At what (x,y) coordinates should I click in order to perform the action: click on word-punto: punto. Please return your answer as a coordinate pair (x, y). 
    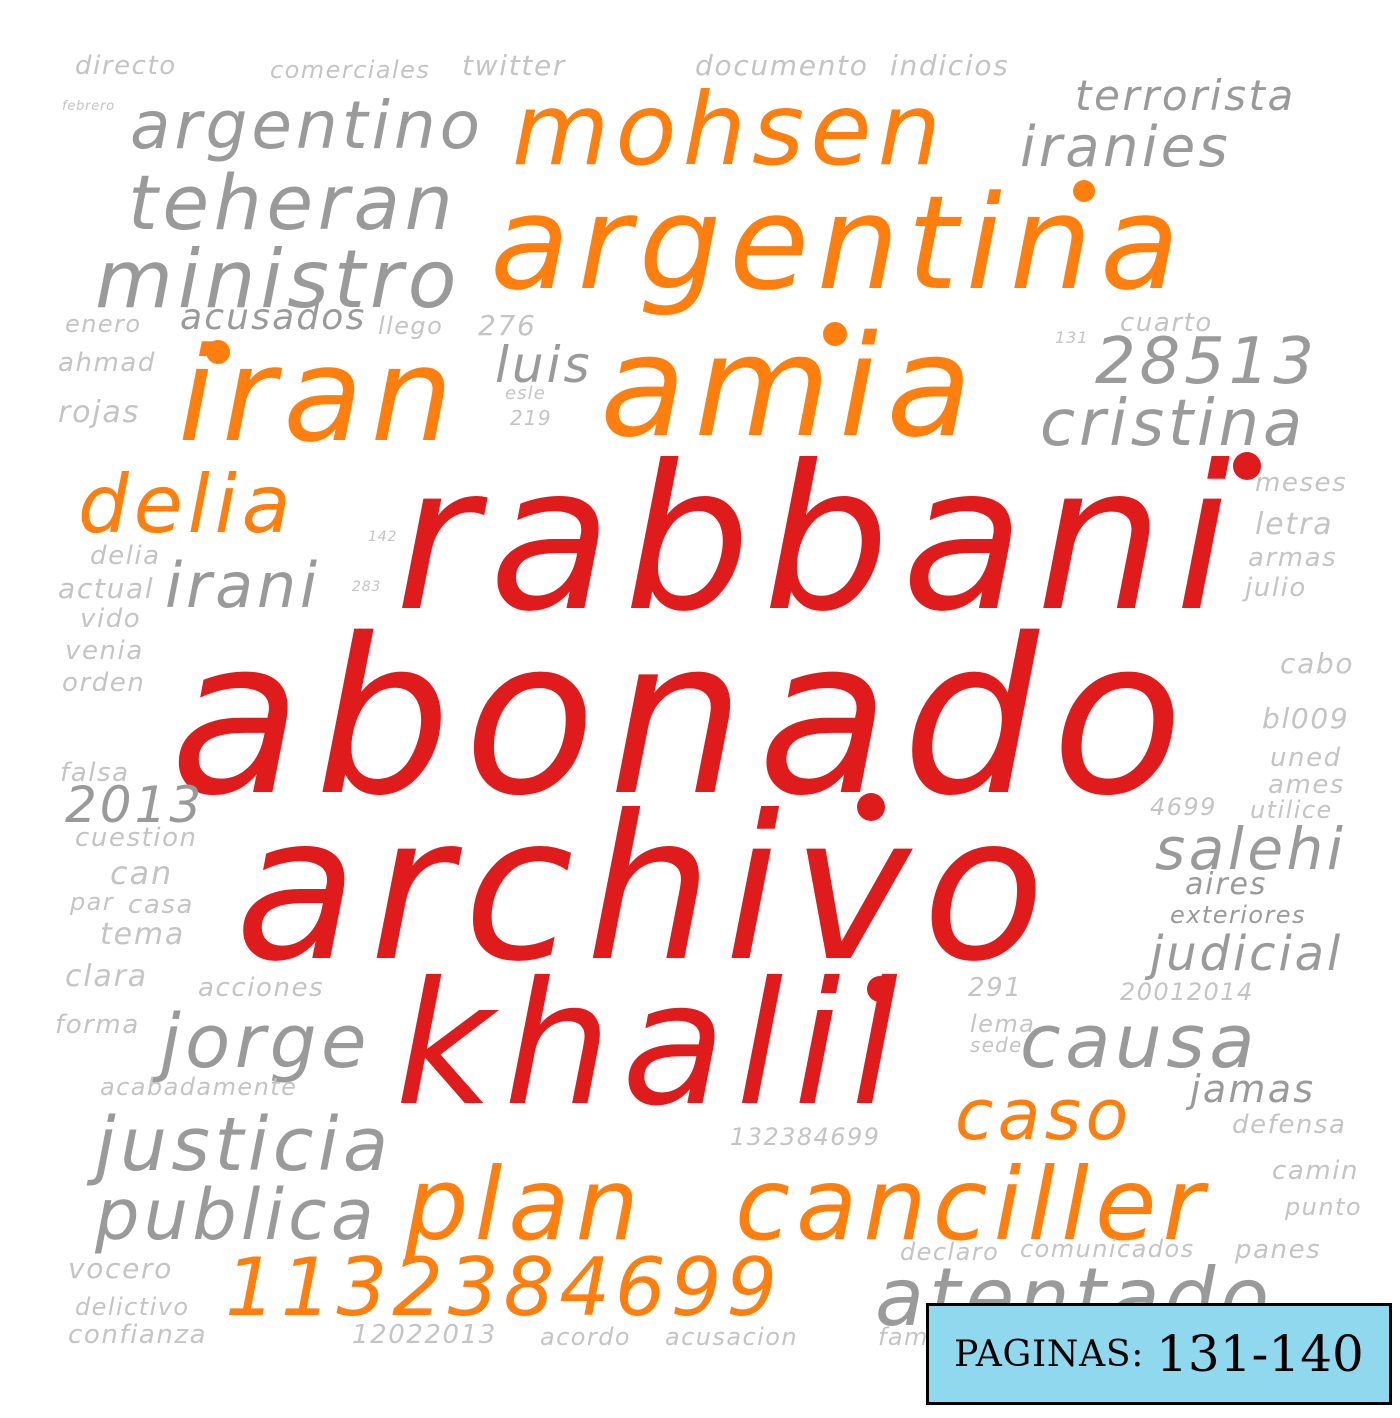
    Looking at the image, I should click on (1323, 1207).